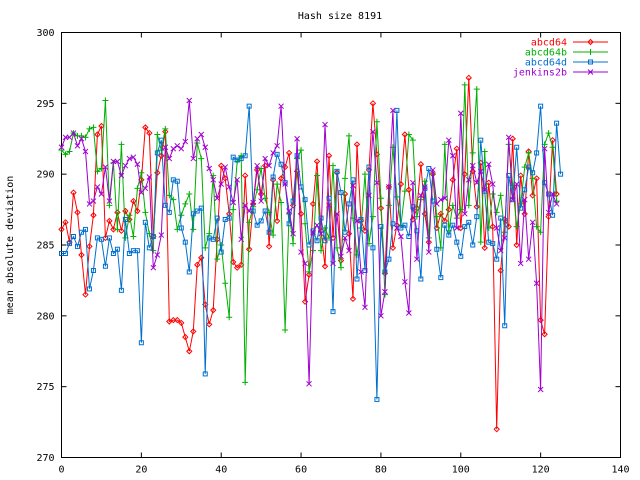  I want to click on legend-label: jenkins2b, so click(540, 73).